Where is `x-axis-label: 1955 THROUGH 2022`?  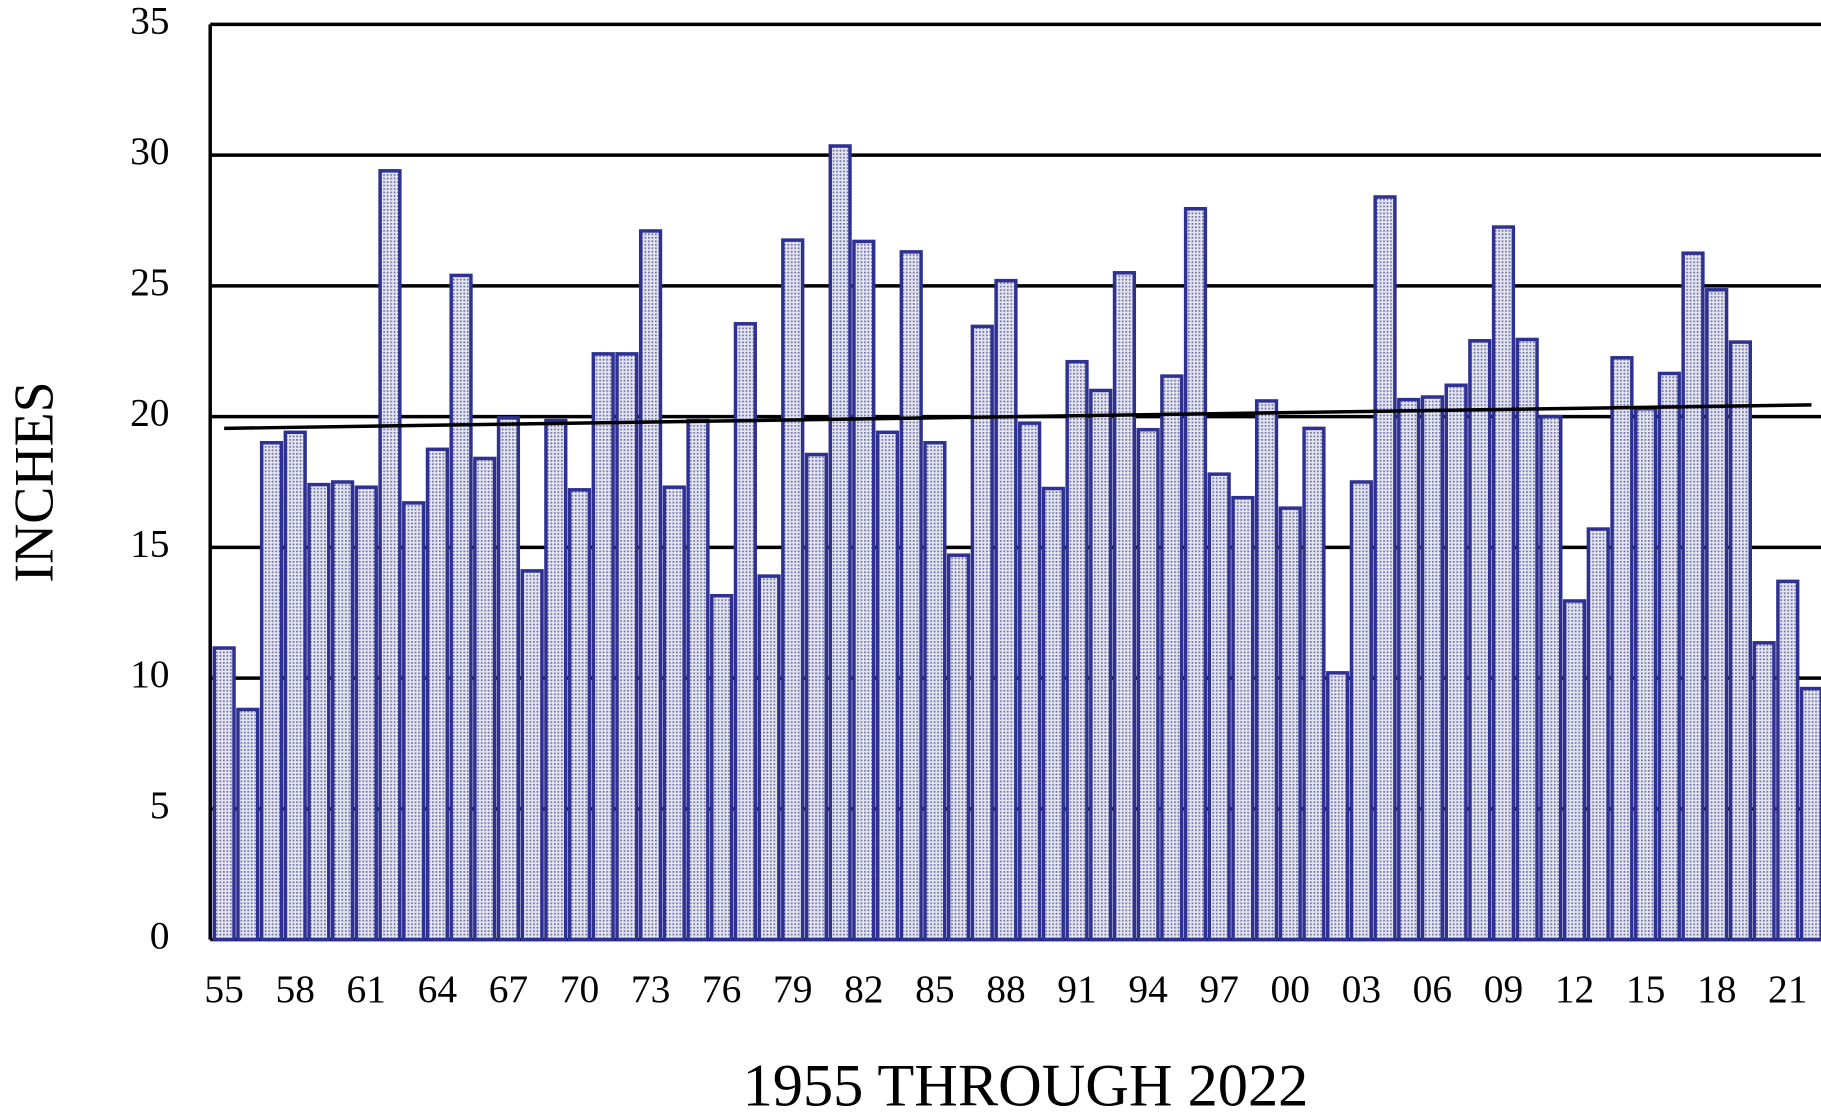
x-axis-label: 1955 THROUGH 2022 is located at coordinates (1026, 1086).